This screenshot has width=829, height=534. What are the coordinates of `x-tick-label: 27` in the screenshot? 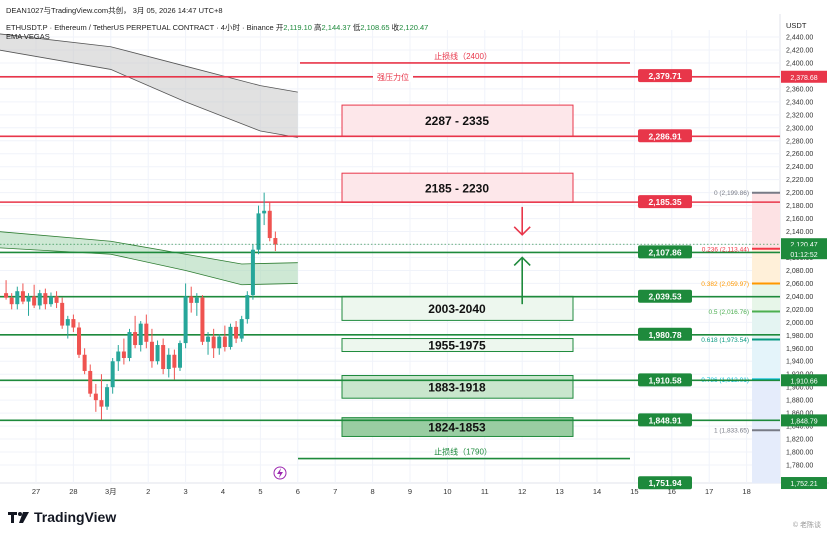 It's located at (36, 491).